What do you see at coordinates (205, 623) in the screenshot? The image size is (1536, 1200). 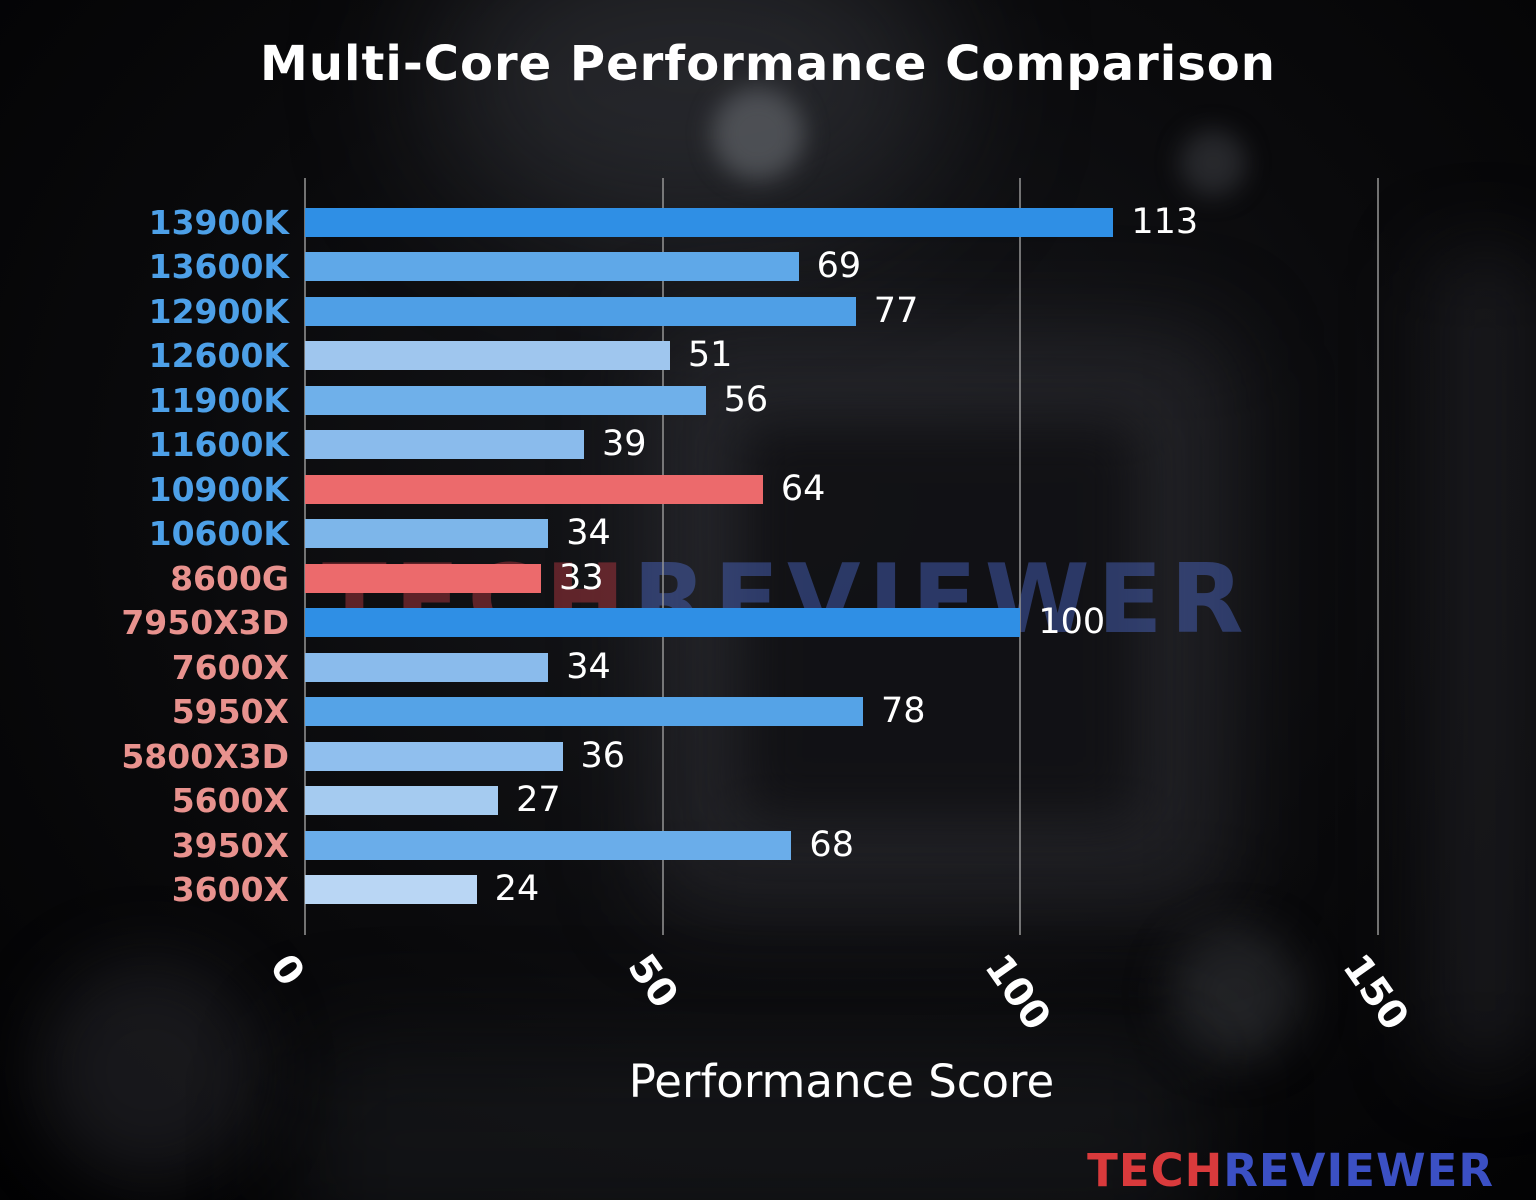 I see `category-label: 7950X3D` at bounding box center [205, 623].